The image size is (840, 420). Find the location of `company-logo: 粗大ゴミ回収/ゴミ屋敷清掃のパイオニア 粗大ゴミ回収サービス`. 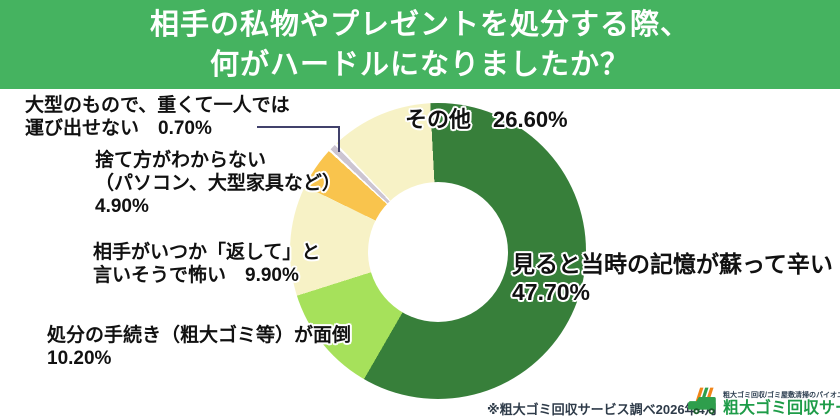

company-logo: 粗大ゴミ回収/ゴミ屋敷清掃のパイオニア 粗大ゴミ回収サービス is located at coordinates (763, 399).